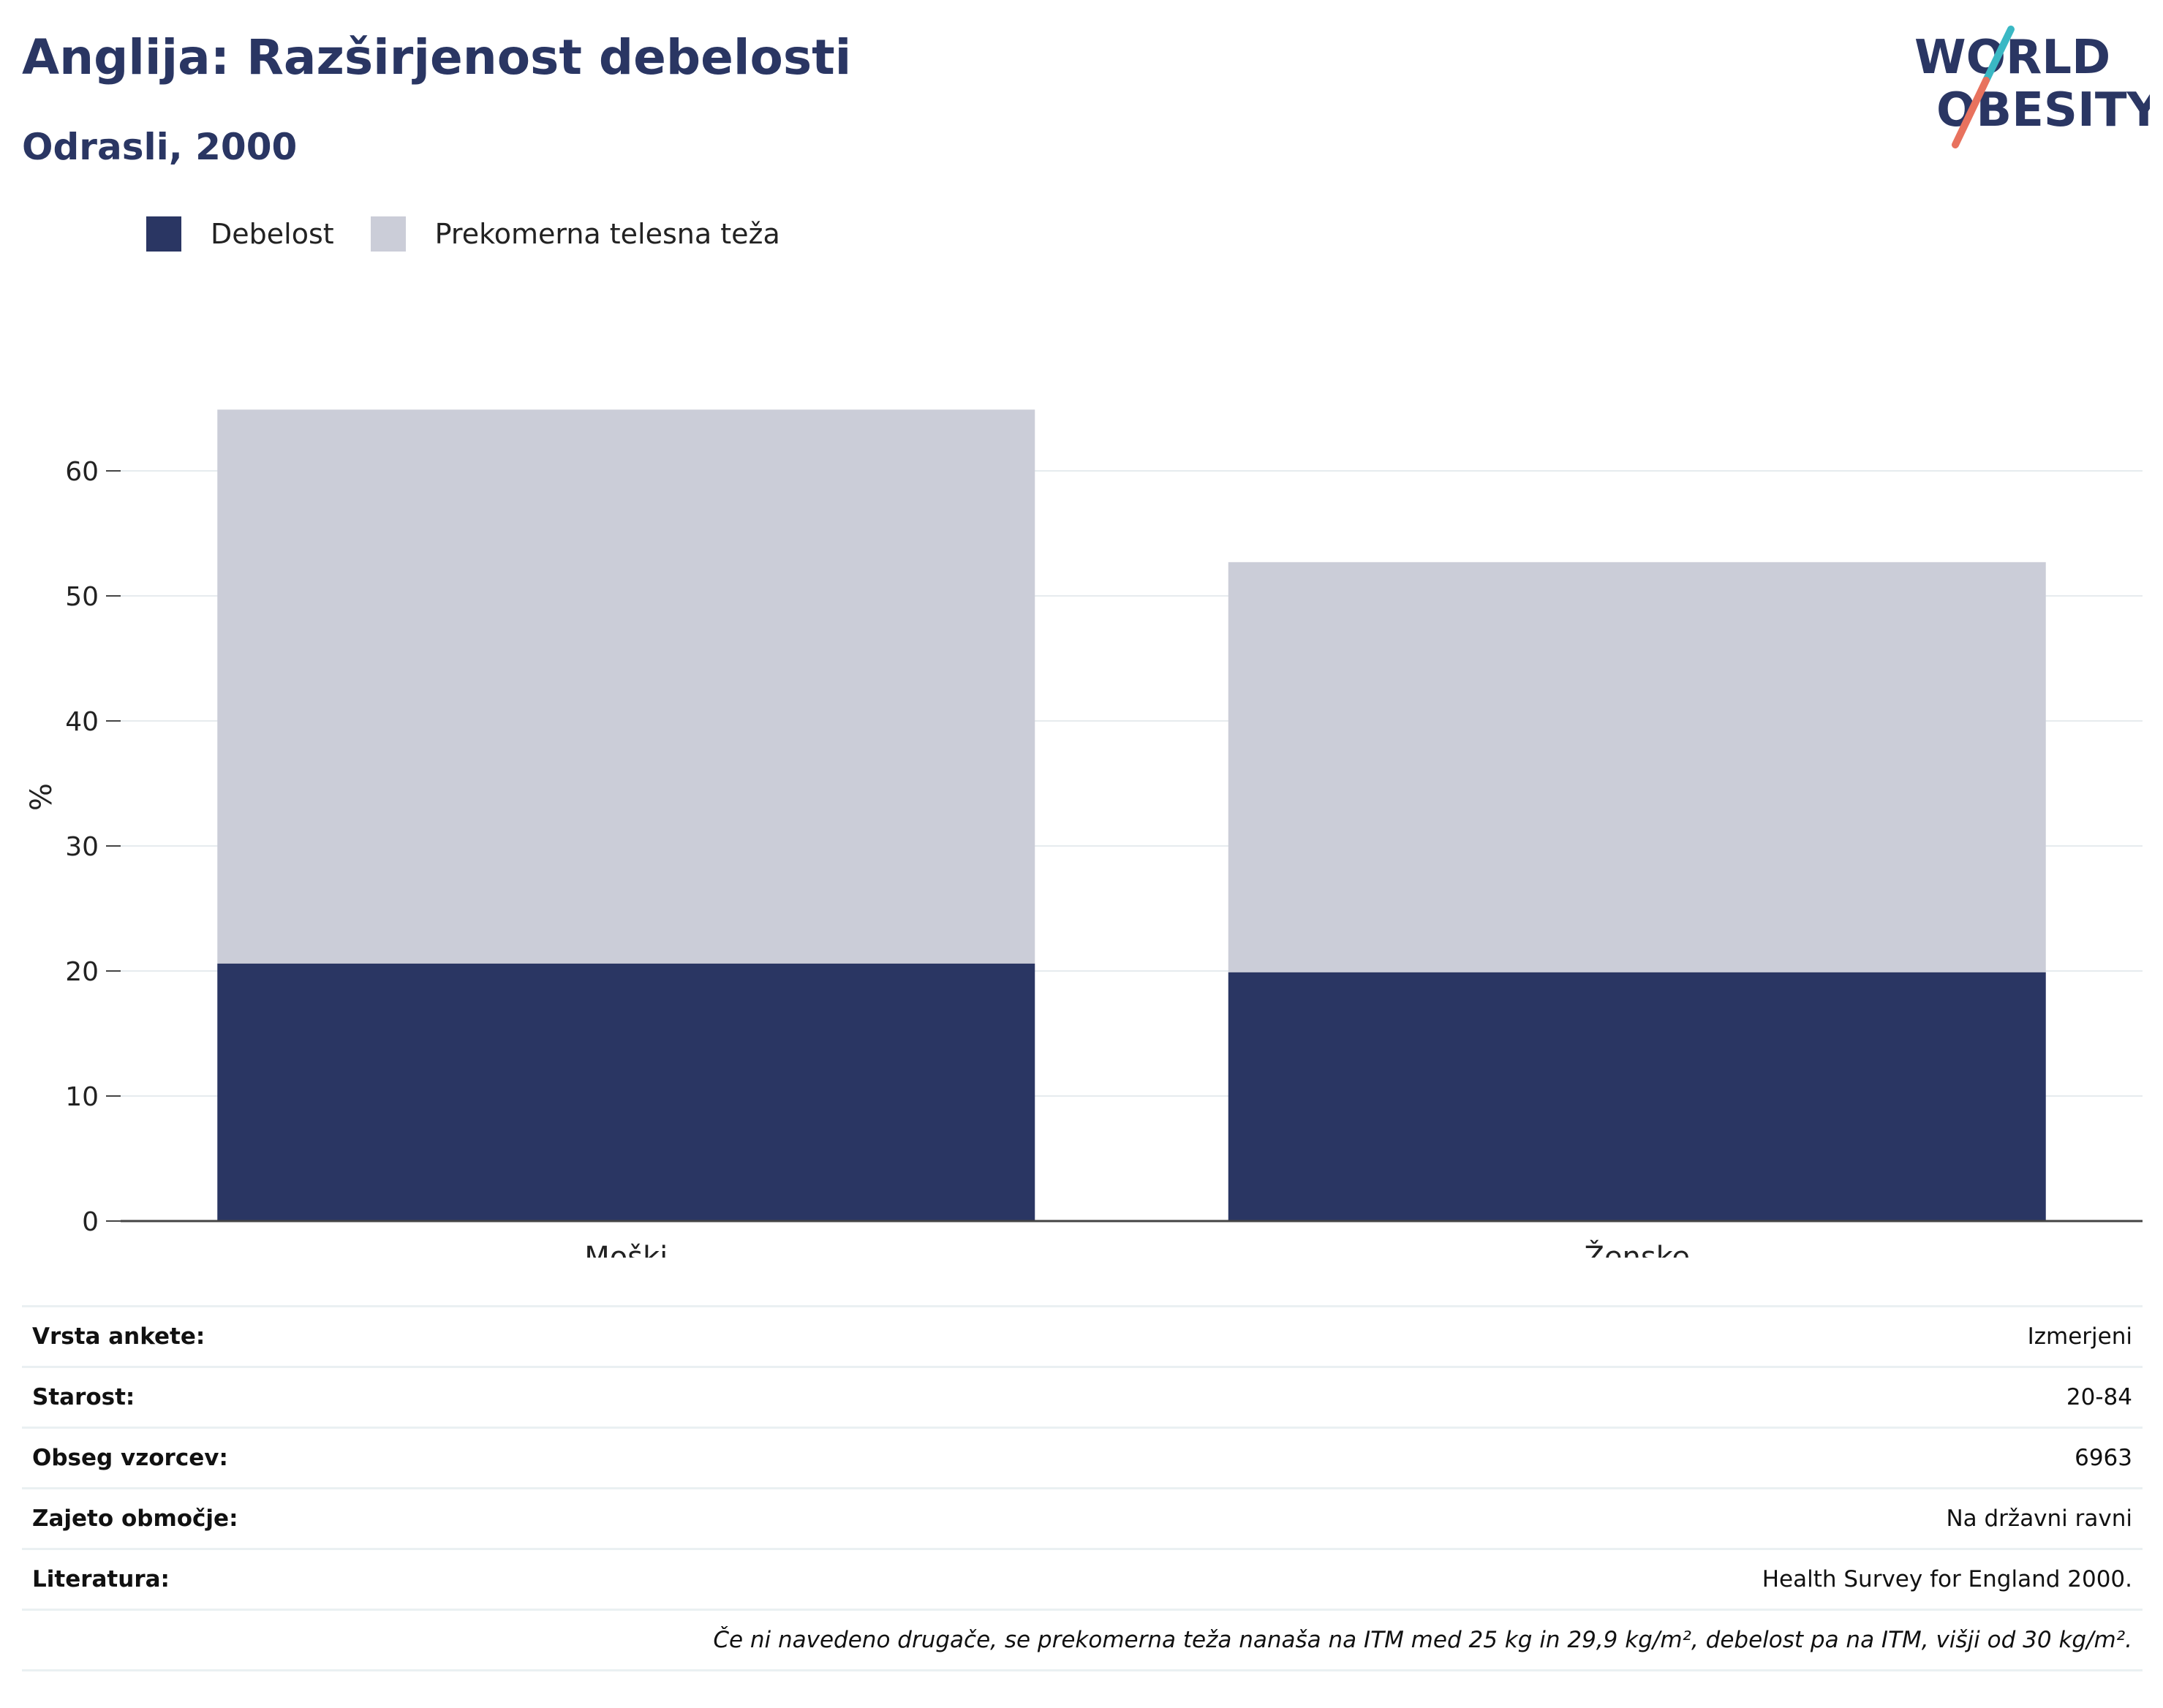 The height and width of the screenshot is (1708, 2163). What do you see at coordinates (626, 1092) in the screenshot?
I see `bar-debelost-moski` at bounding box center [626, 1092].